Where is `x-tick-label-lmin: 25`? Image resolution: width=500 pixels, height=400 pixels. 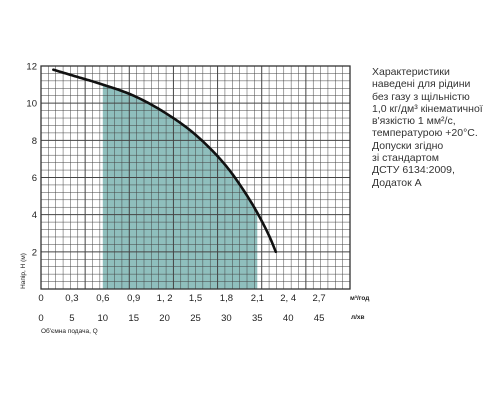 x-tick-label-lmin: 25 is located at coordinates (195, 318).